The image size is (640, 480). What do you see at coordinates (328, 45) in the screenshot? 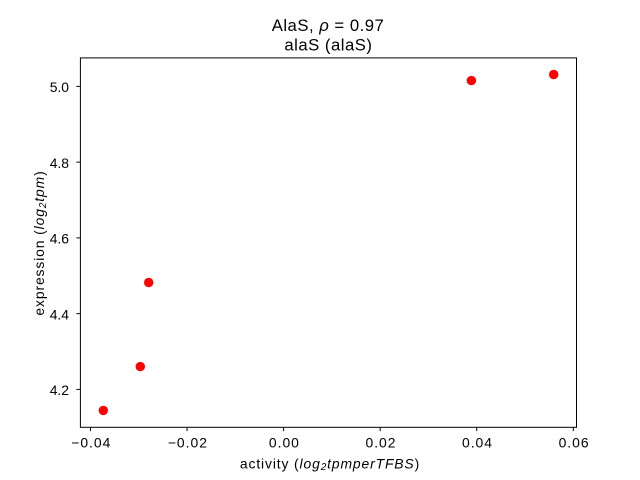
I see `svg-text: alaS (alaS)` at bounding box center [328, 45].